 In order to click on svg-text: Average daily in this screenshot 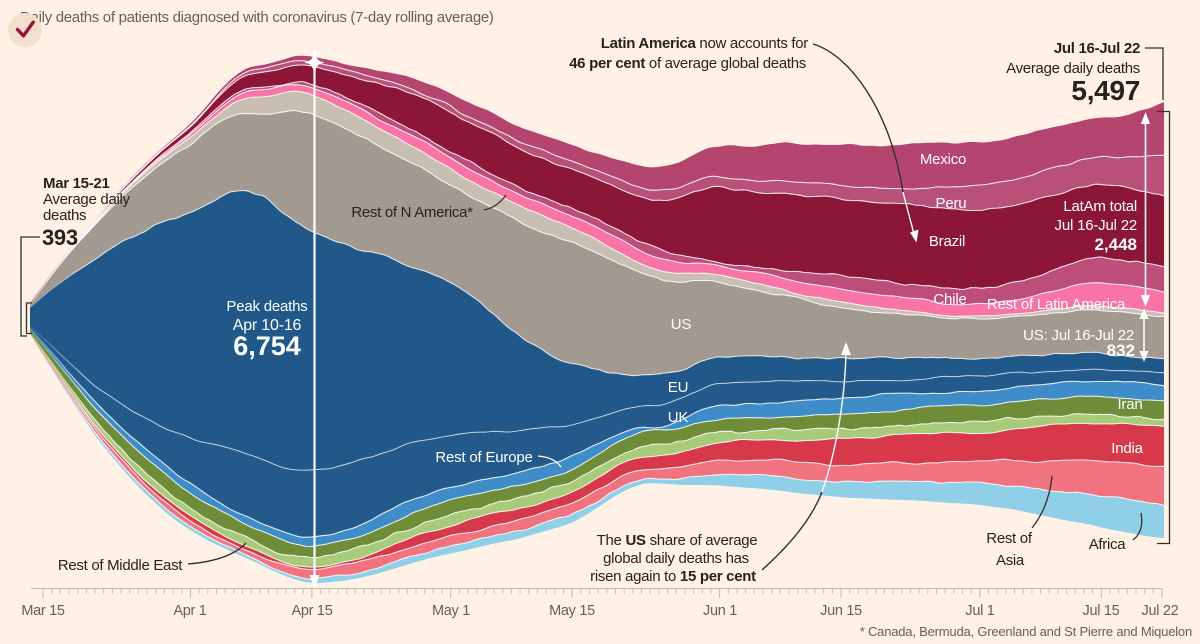, I will do `click(87, 199)`.